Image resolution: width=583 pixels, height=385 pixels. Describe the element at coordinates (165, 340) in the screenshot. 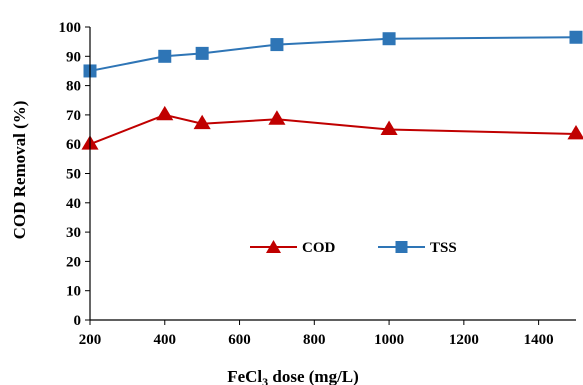

I see `x-tick-label: 400` at that location.